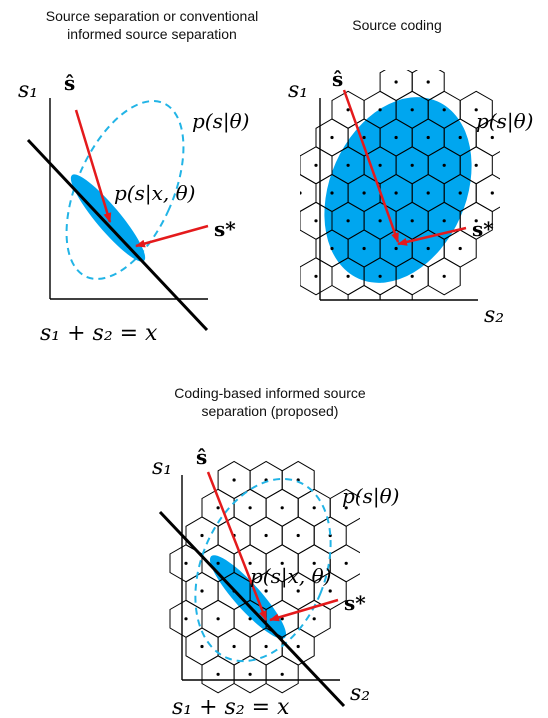 This screenshot has height=718, width=548. I want to click on panel3-prior-ellipse, so click(263, 570).